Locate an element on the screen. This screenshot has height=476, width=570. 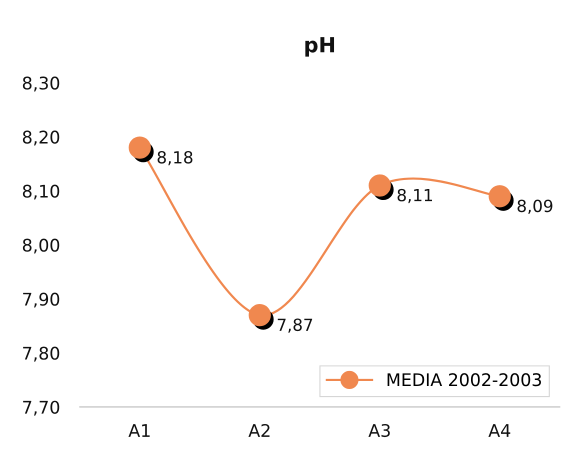
x-tick-label: A1 is located at coordinates (139, 430).